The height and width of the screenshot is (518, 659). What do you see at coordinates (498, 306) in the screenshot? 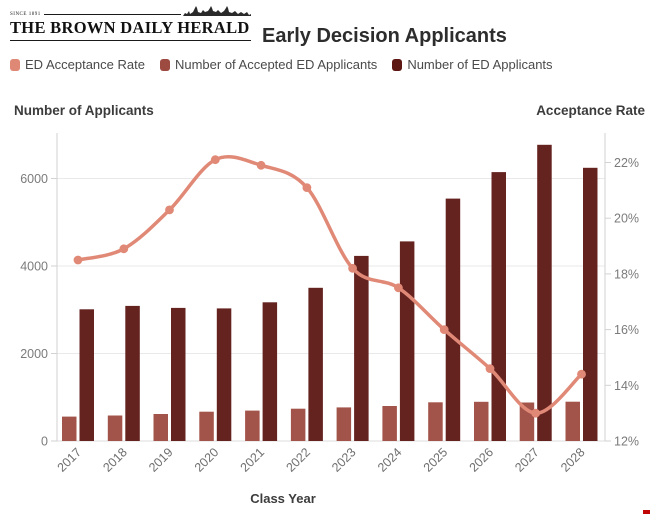
I see `bar-total-2026` at bounding box center [498, 306].